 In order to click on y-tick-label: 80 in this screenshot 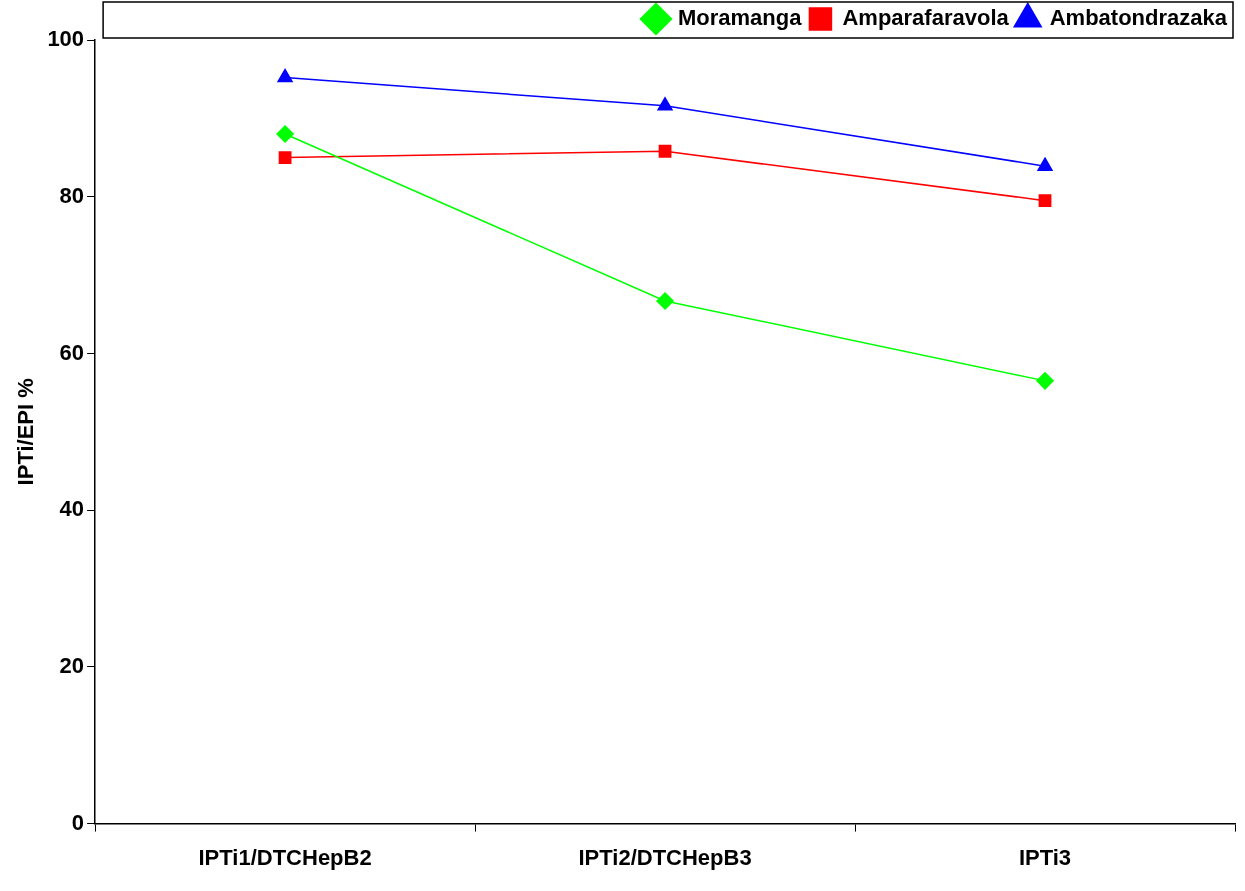, I will do `click(72, 195)`.